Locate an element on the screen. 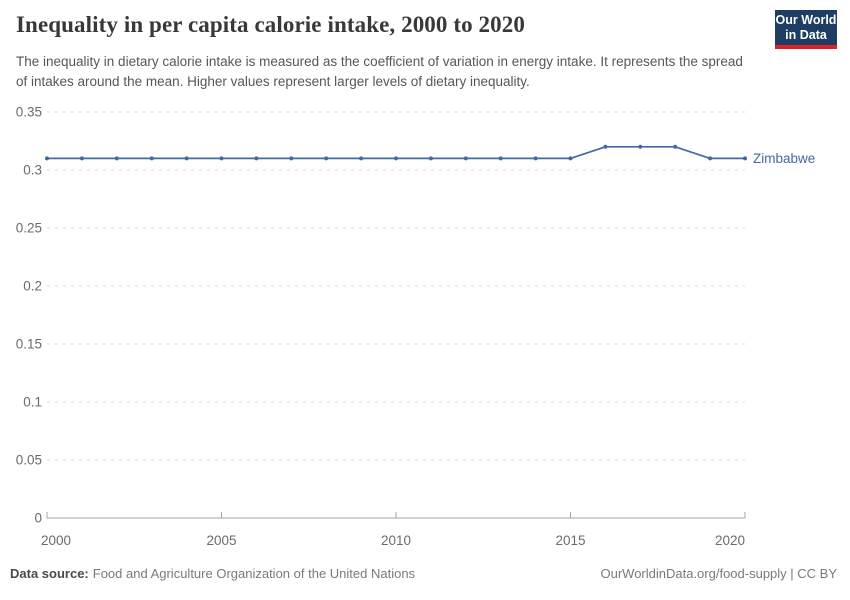 Image resolution: width=850 pixels, height=600 pixels. x-tick-label: 2015 is located at coordinates (570, 540).